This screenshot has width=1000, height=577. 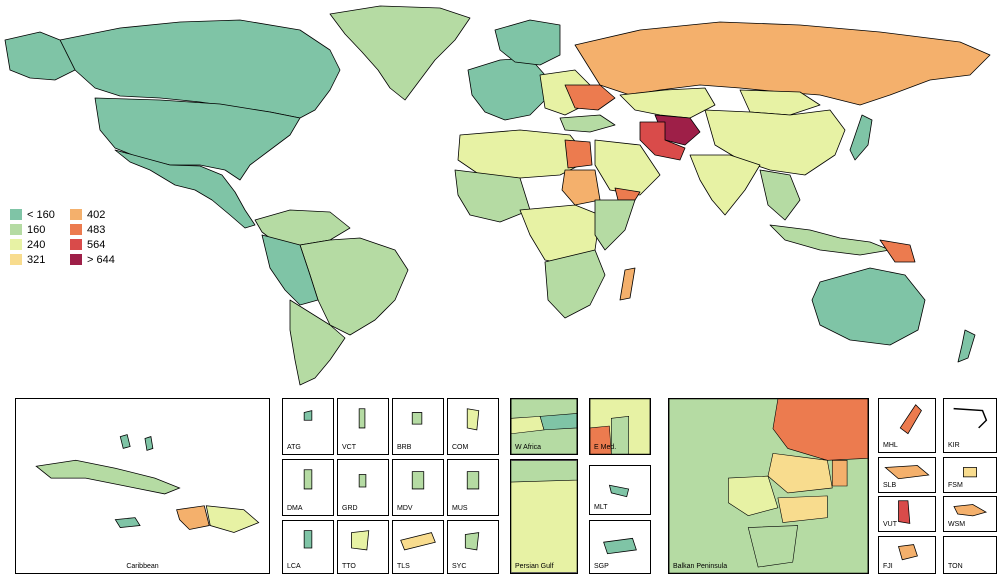 I want to click on inset-vut: VUT, so click(x=907, y=514).